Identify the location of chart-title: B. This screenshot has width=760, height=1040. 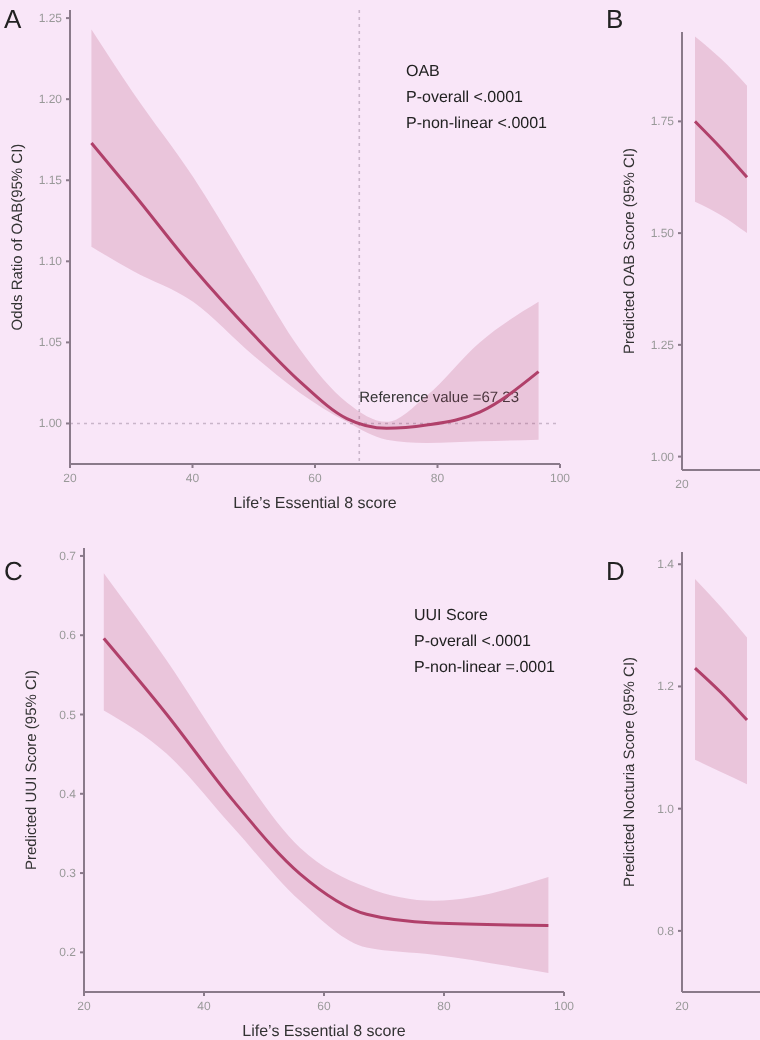
(615, 19).